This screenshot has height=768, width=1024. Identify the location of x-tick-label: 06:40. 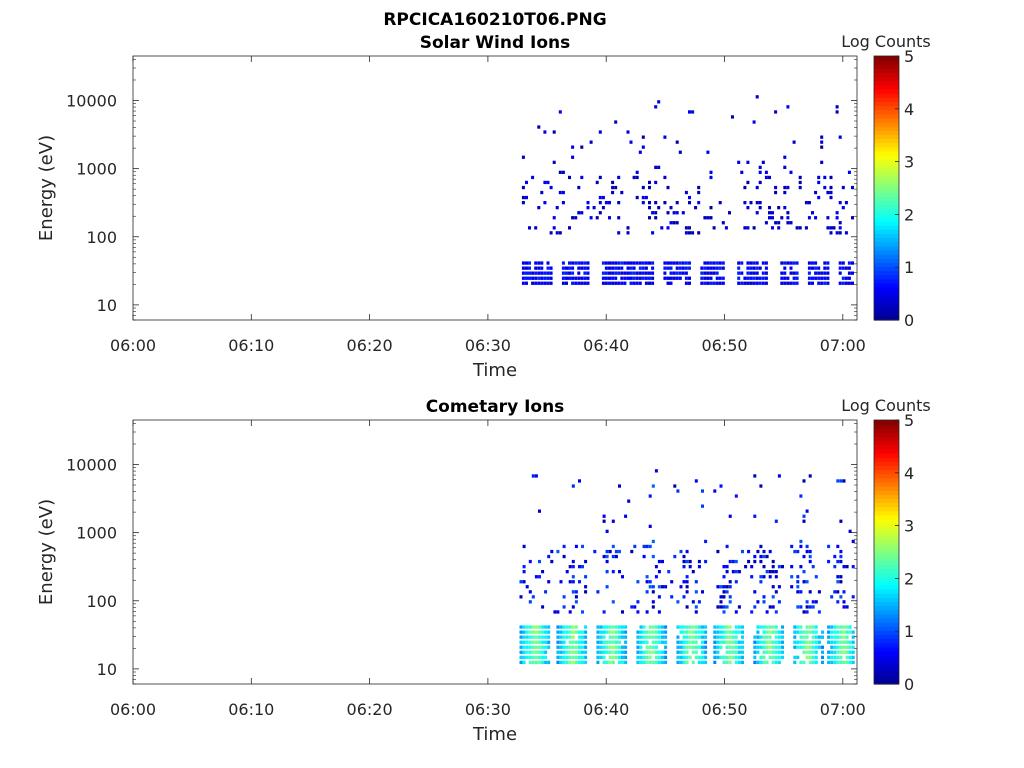
(606, 709).